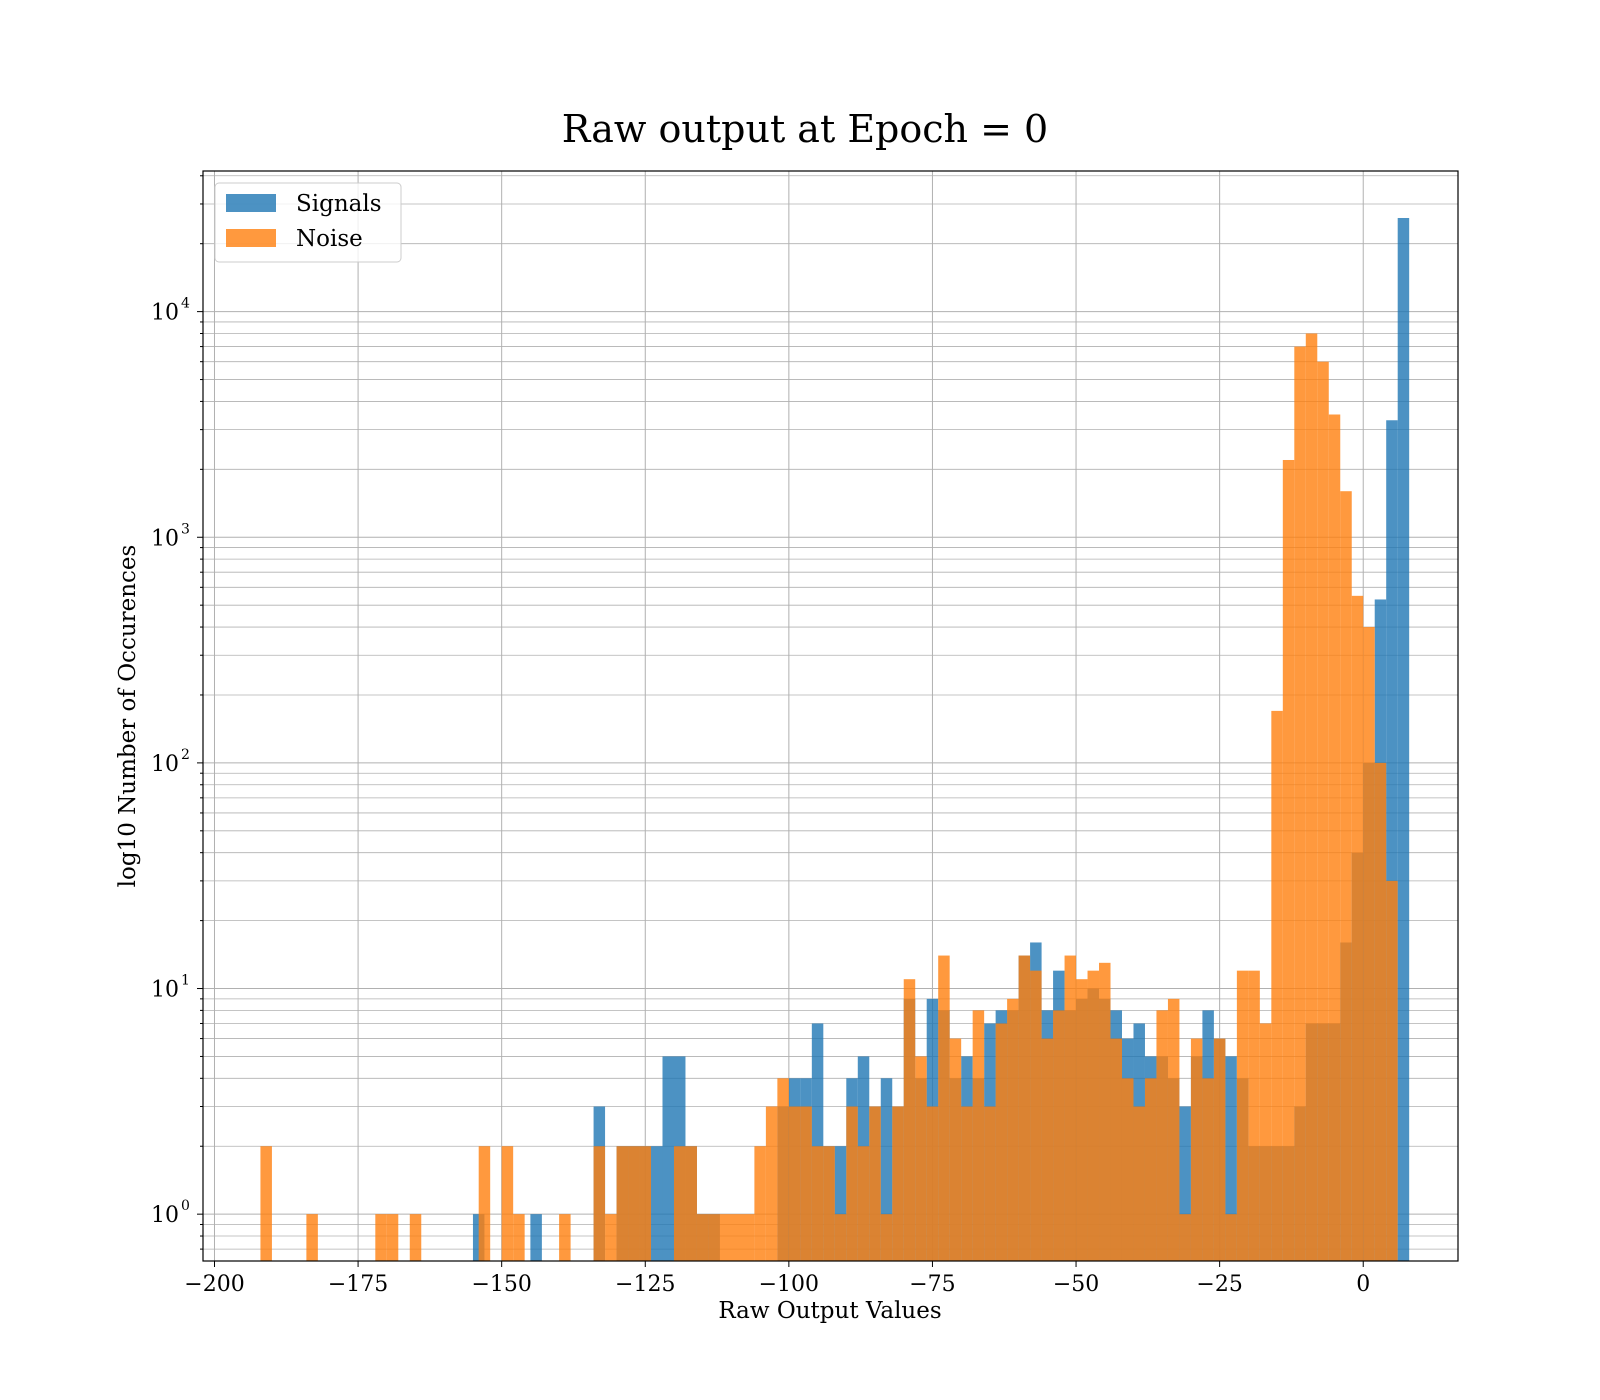 This screenshot has height=1400, width=1600. I want to click on x-tick-label: −100, so click(789, 1284).